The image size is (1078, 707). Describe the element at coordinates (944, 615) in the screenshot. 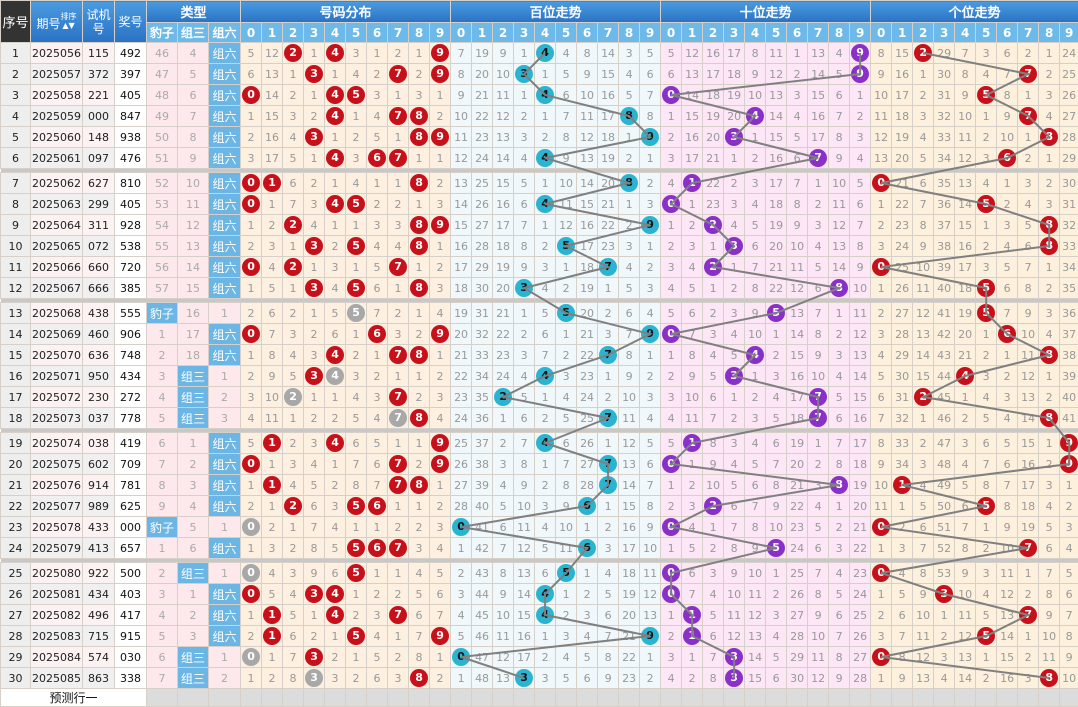

I see `units-cell: 1` at that location.